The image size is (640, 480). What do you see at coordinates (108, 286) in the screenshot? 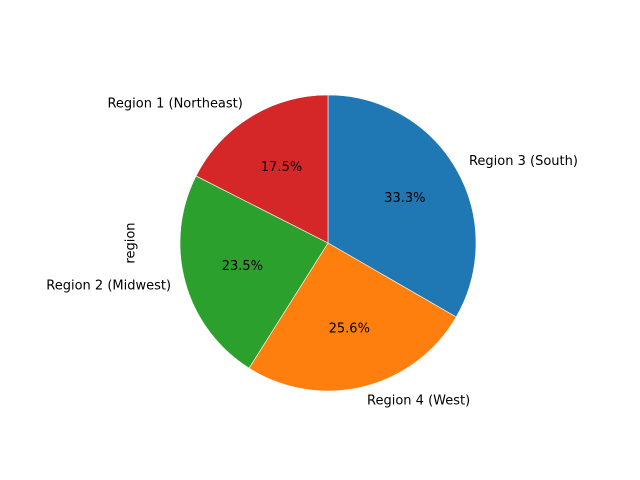
I see `category-label-region-2-midwest: Region 2 (Midwest)` at bounding box center [108, 286].